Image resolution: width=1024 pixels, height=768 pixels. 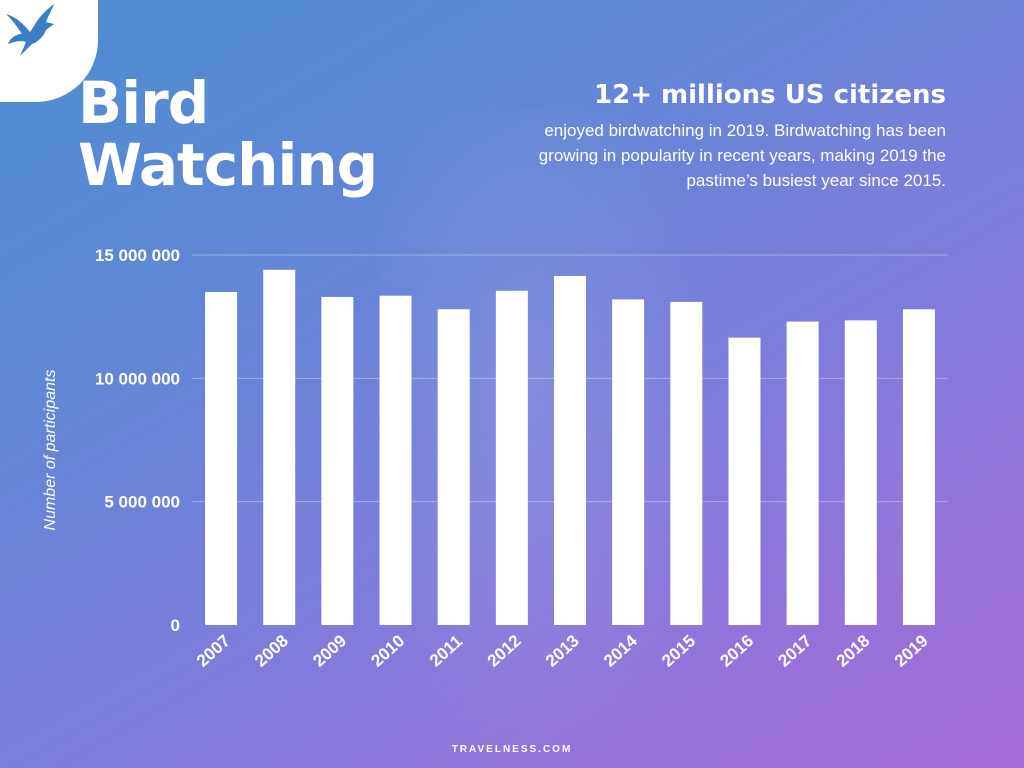 I want to click on x-tick-label: 2009, so click(x=329, y=650).